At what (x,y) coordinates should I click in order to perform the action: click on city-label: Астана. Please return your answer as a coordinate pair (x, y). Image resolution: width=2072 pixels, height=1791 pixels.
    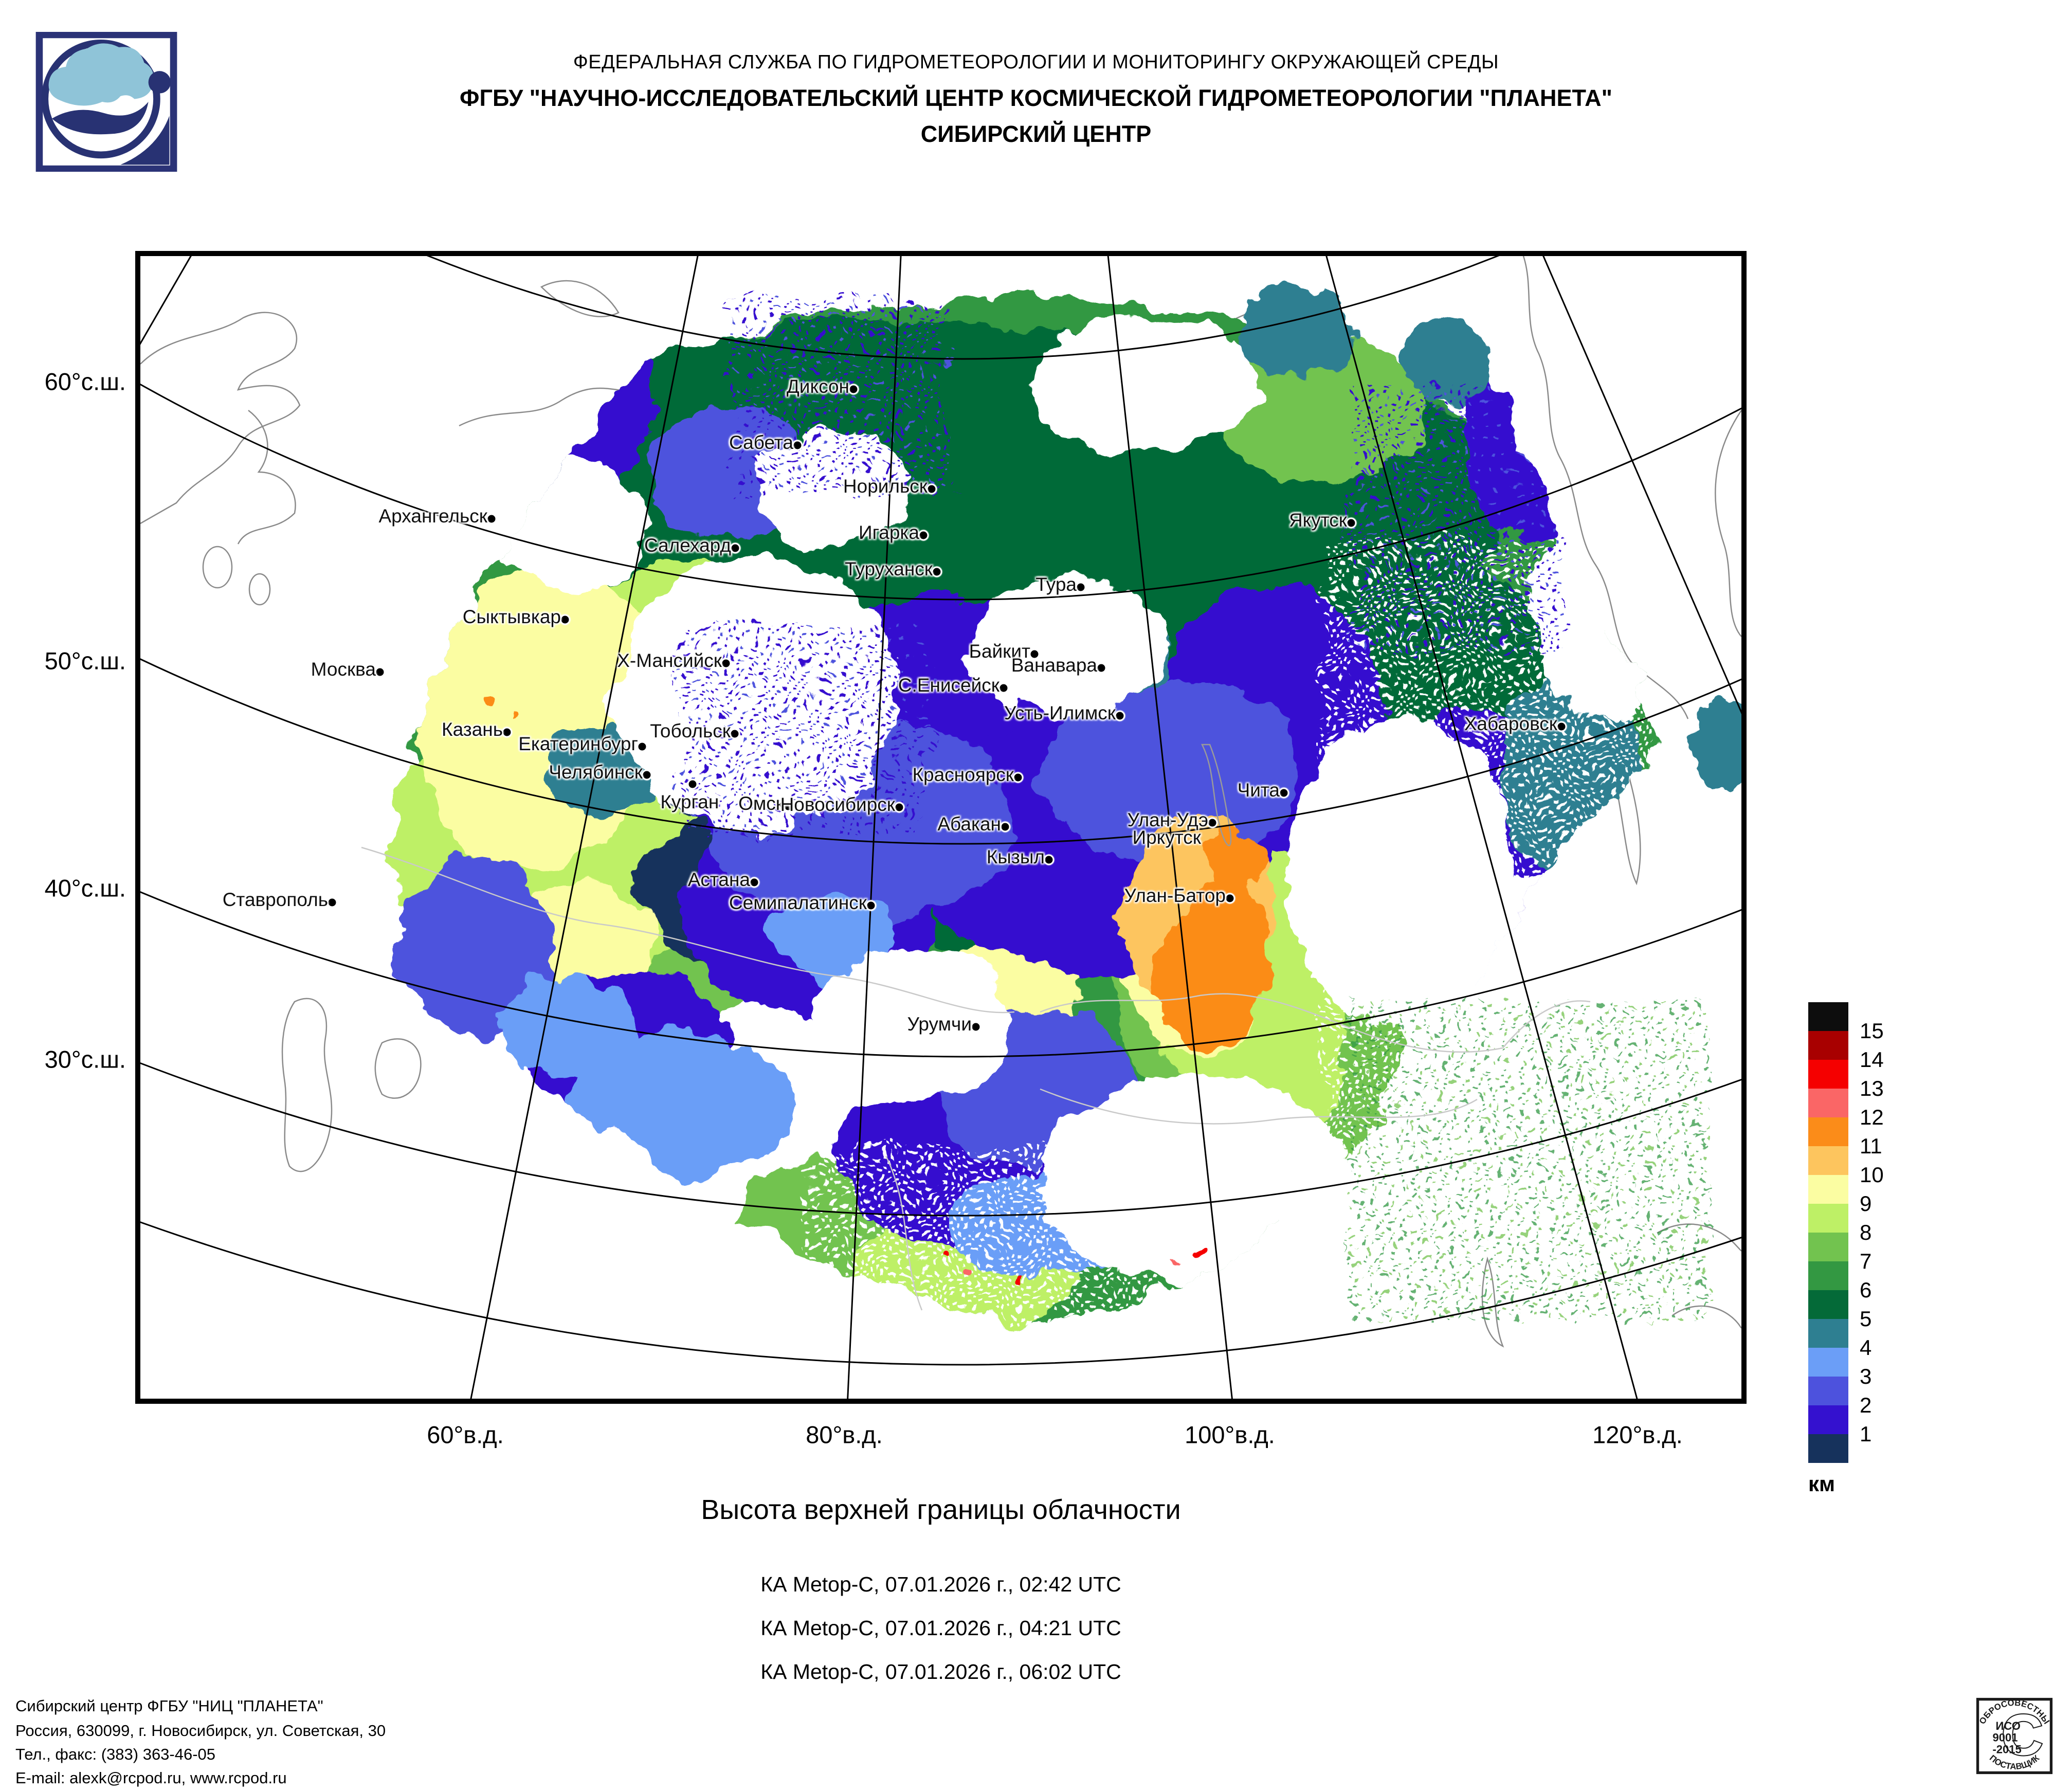
    Looking at the image, I should click on (718, 879).